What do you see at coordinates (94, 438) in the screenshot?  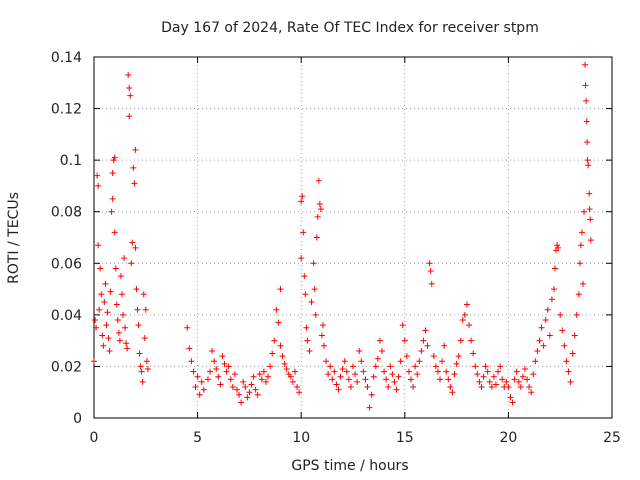 I see `x-tick-label: 0` at bounding box center [94, 438].